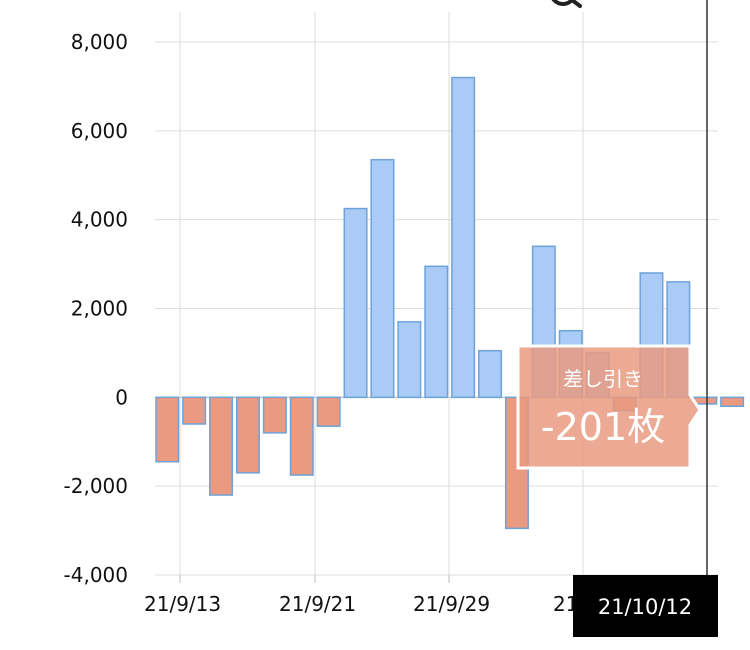  What do you see at coordinates (99, 131) in the screenshot?
I see `y-tick-label: 6,000` at bounding box center [99, 131].